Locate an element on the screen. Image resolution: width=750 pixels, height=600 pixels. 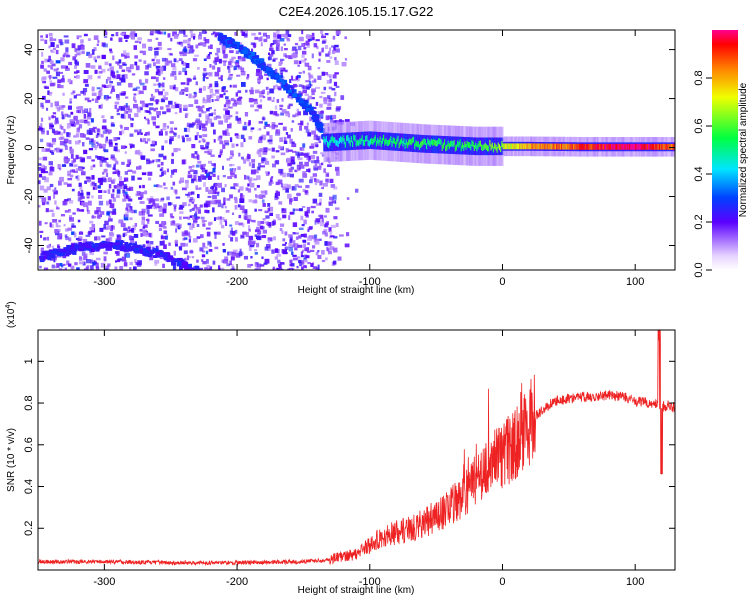
colorbar-ticks: 0.00.20.40.60.8 is located at coordinates (702, 174).